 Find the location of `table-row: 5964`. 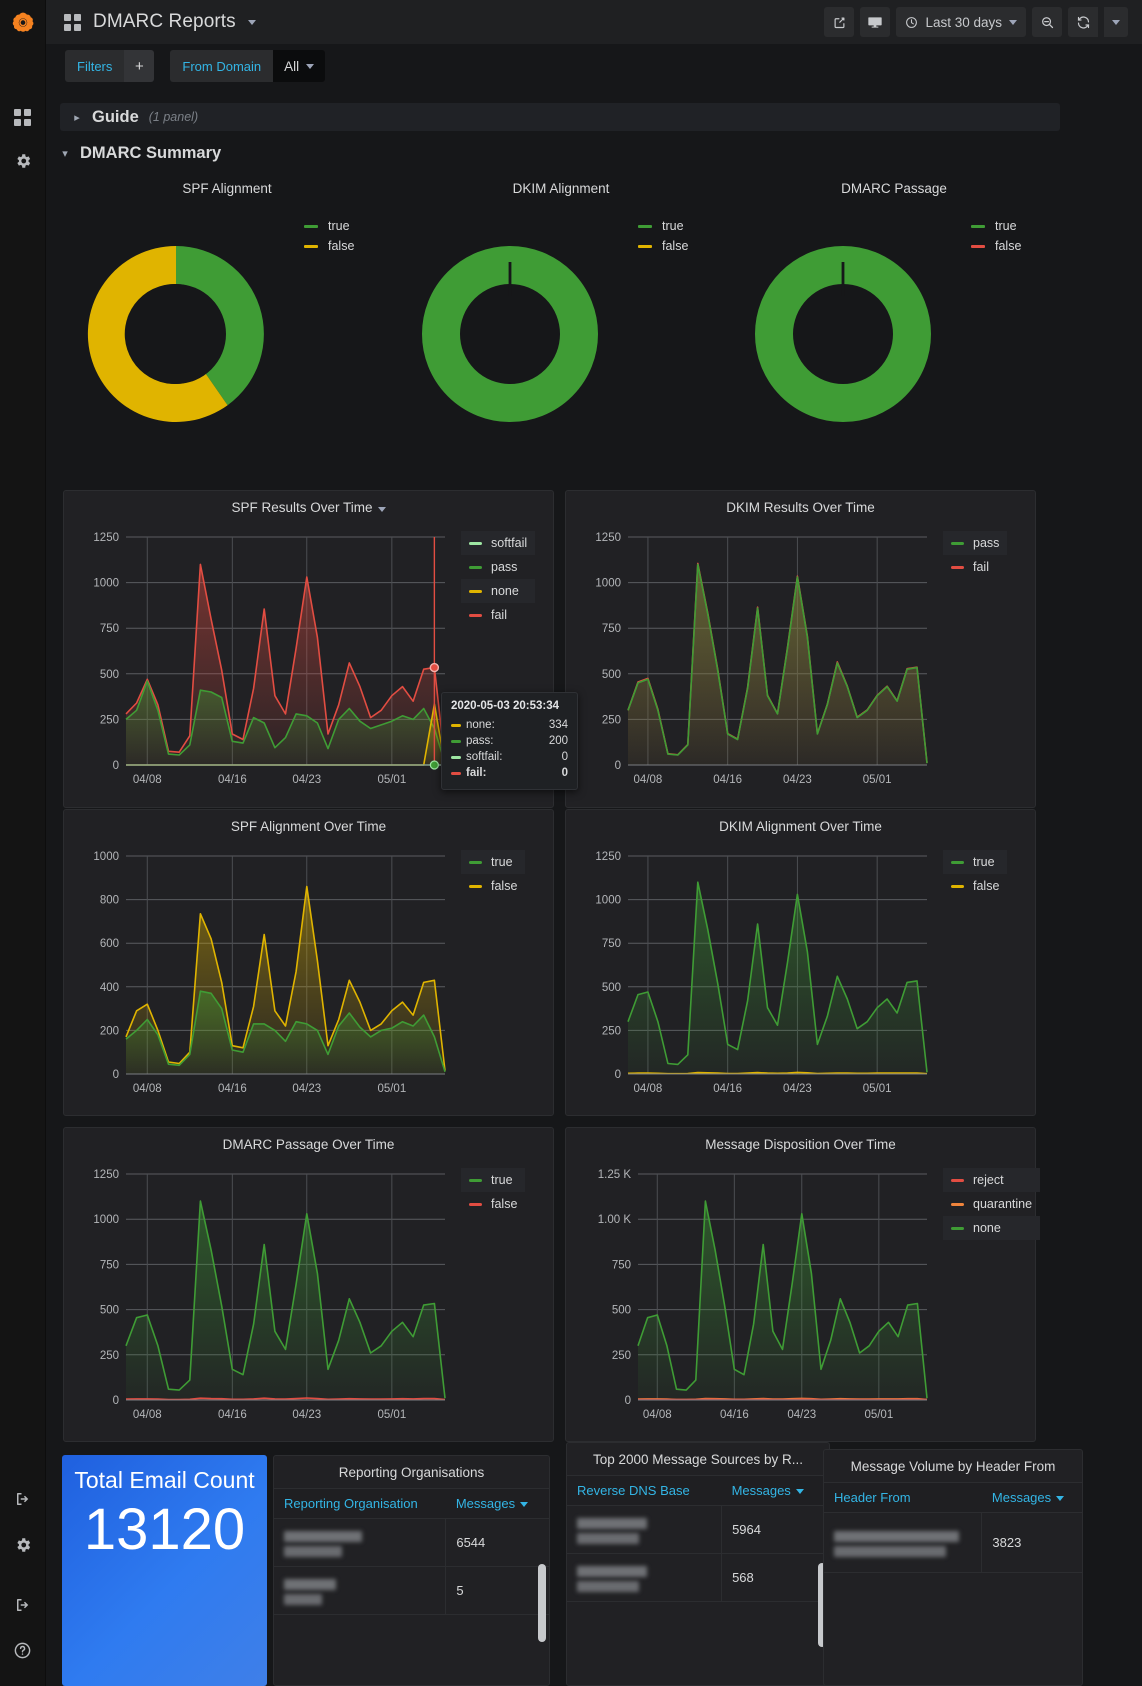

table-row: 5964 is located at coordinates (698, 1529).